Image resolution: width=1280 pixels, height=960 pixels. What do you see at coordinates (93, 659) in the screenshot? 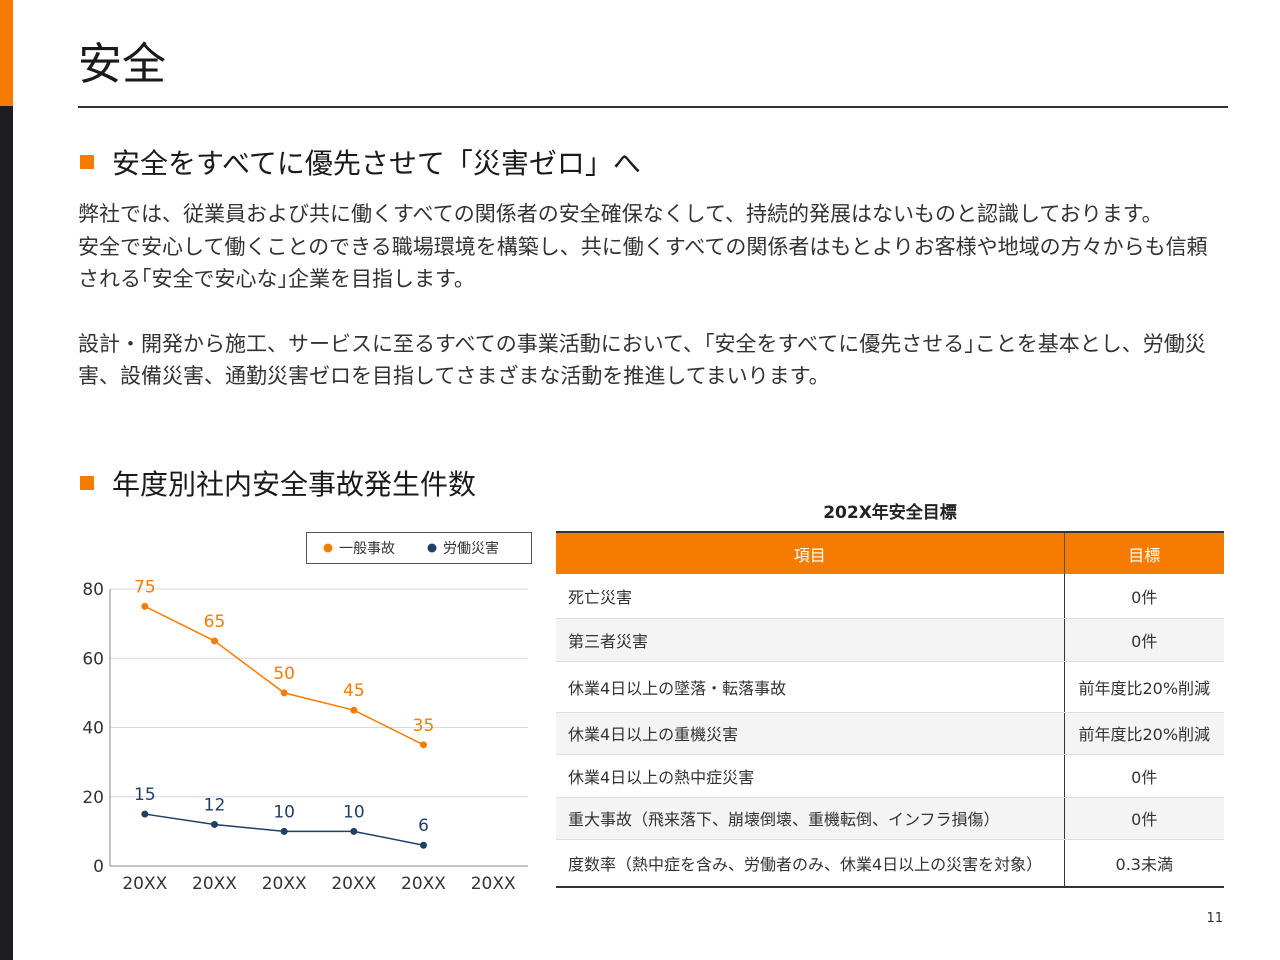
I see `y-tick-label: 60` at bounding box center [93, 659].